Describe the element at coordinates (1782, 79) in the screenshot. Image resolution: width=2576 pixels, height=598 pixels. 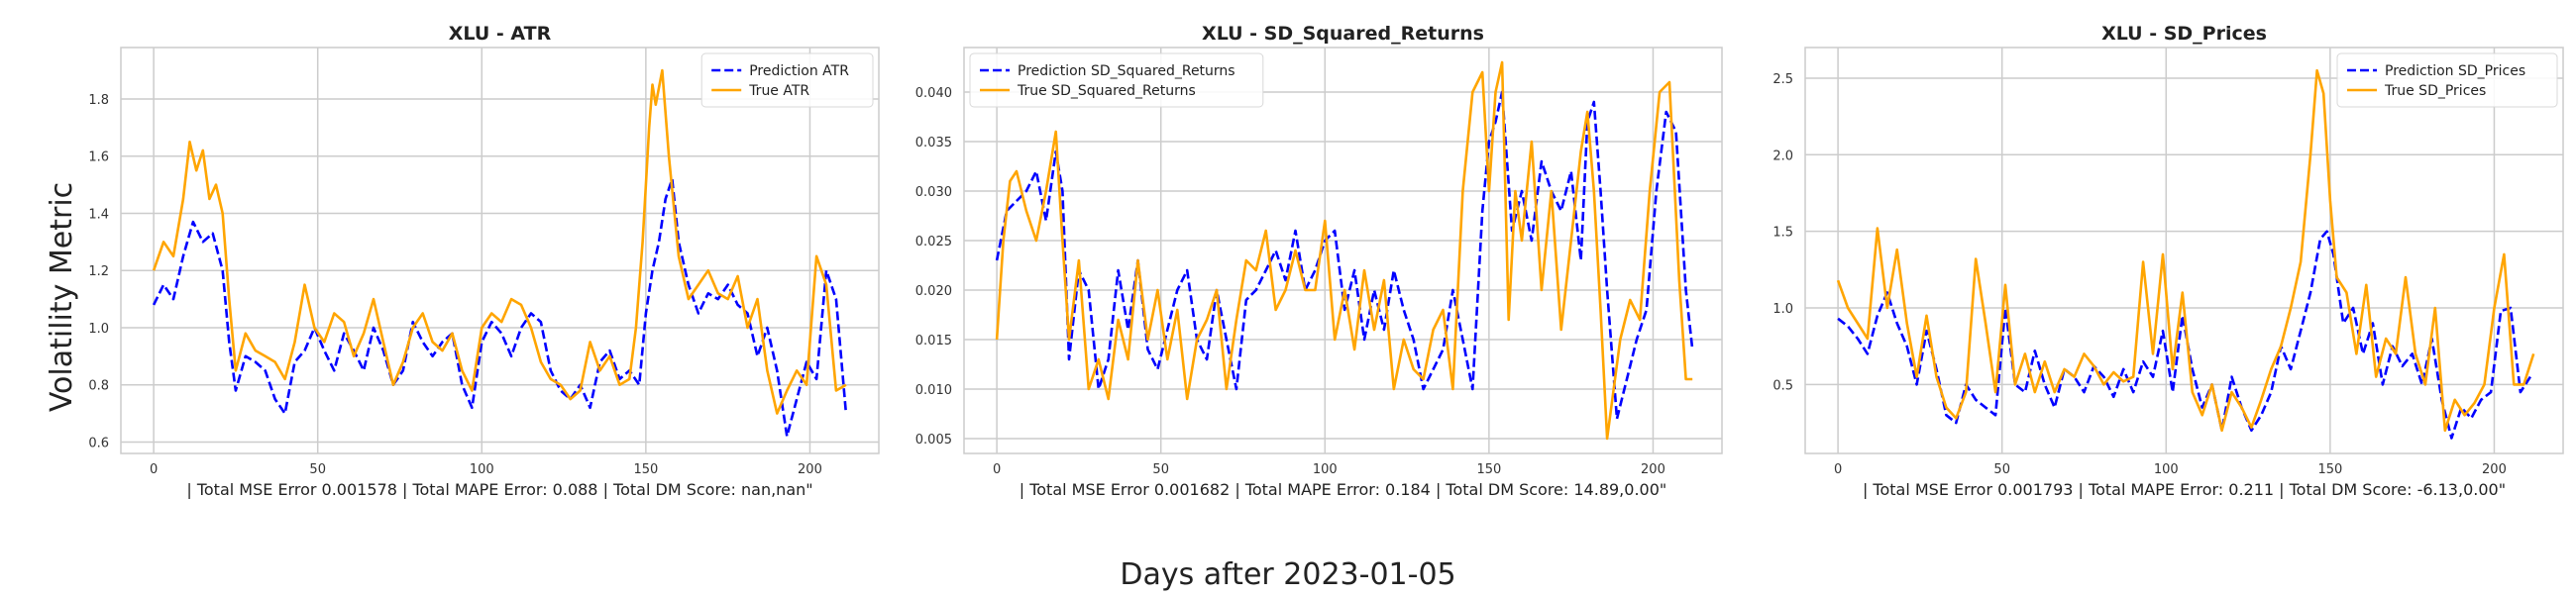
I see `y-tick-label: 2.5` at that location.